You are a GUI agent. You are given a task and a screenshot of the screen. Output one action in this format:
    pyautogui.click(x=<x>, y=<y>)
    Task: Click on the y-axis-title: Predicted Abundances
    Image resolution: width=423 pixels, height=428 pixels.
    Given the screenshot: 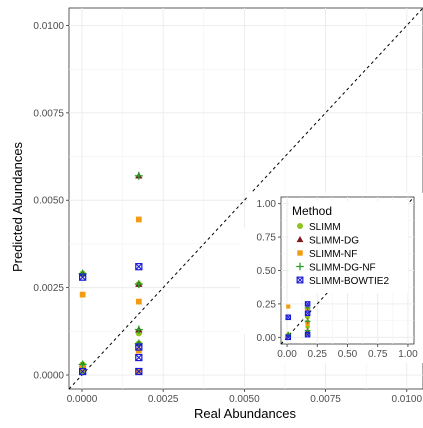 What is the action you would take?
    pyautogui.click(x=17, y=206)
    